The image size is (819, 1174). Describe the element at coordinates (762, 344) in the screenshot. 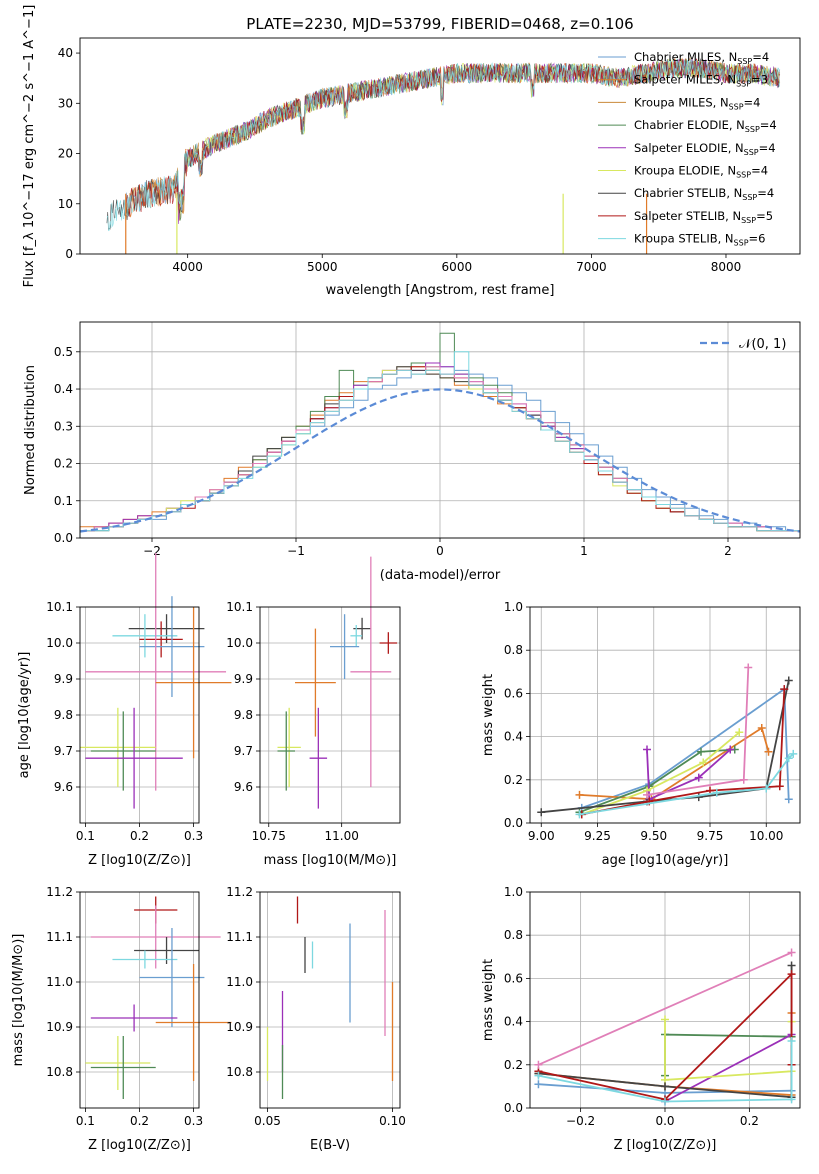

I see `legend-label: 𝒩(0, 1)` at that location.